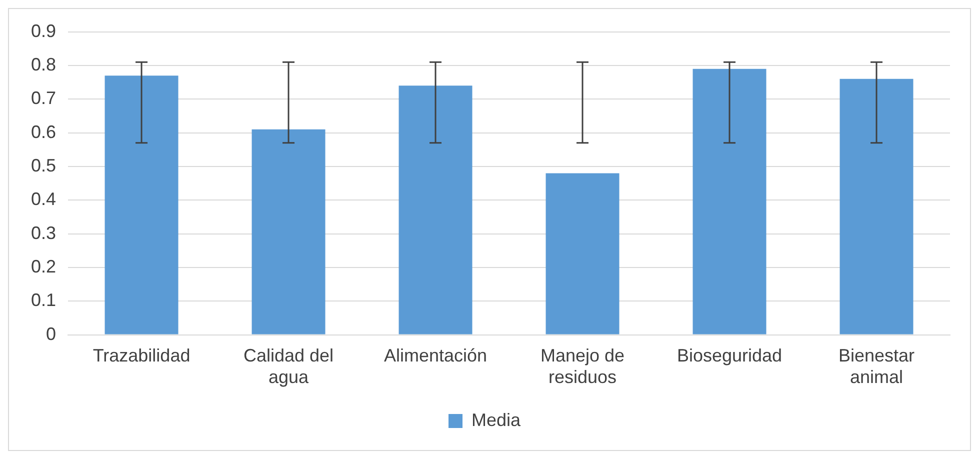 The height and width of the screenshot is (459, 979). Describe the element at coordinates (43, 199) in the screenshot. I see `y-tick-label: 0.4` at that location.